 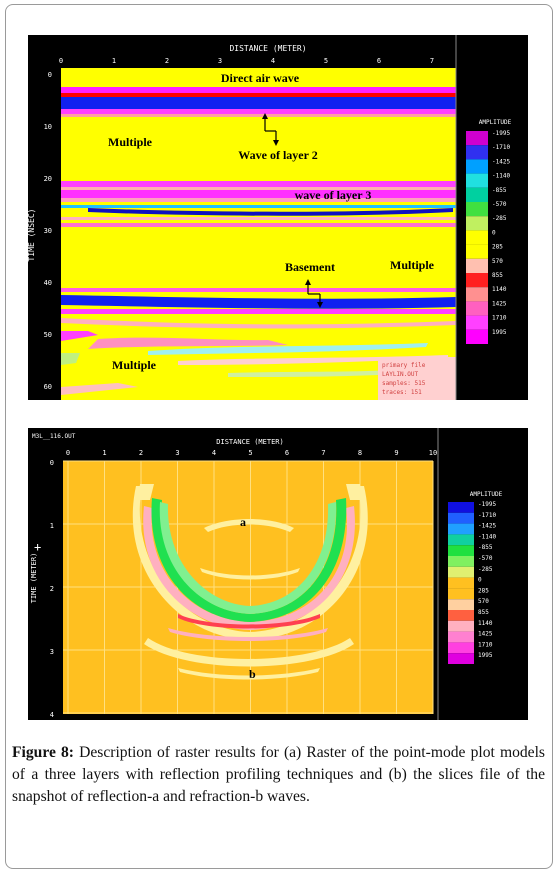 What do you see at coordinates (497, 247) in the screenshot?
I see `legend-value-a: 285` at bounding box center [497, 247].